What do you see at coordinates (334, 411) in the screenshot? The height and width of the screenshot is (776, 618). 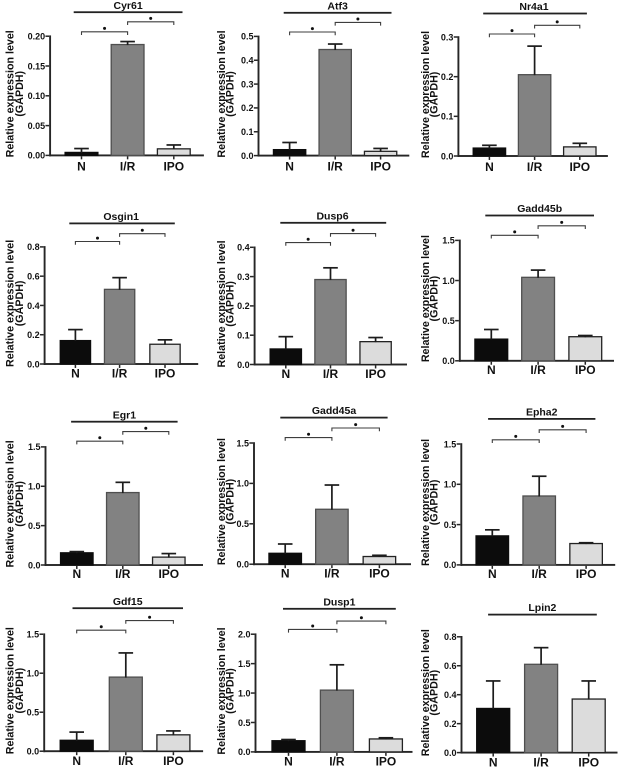 I see `svg-text: Gadd45a` at bounding box center [334, 411].